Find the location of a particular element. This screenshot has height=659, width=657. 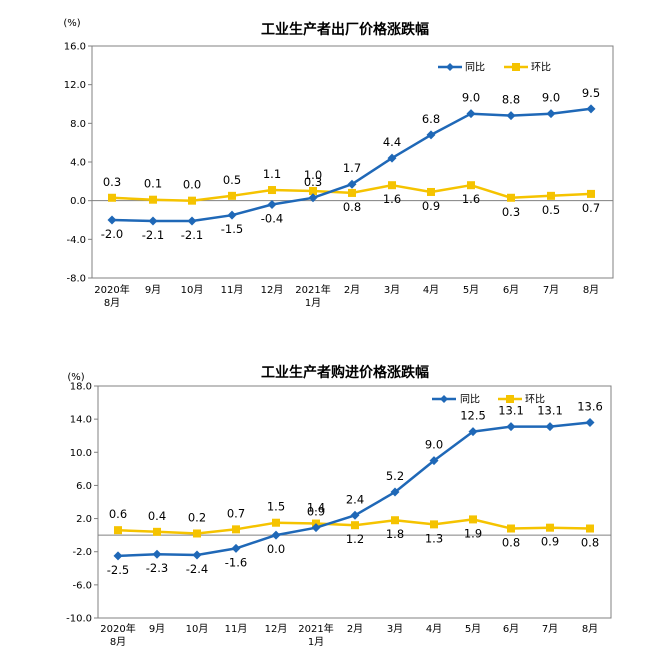

data-label-yoy: 5.2 is located at coordinates (395, 476).